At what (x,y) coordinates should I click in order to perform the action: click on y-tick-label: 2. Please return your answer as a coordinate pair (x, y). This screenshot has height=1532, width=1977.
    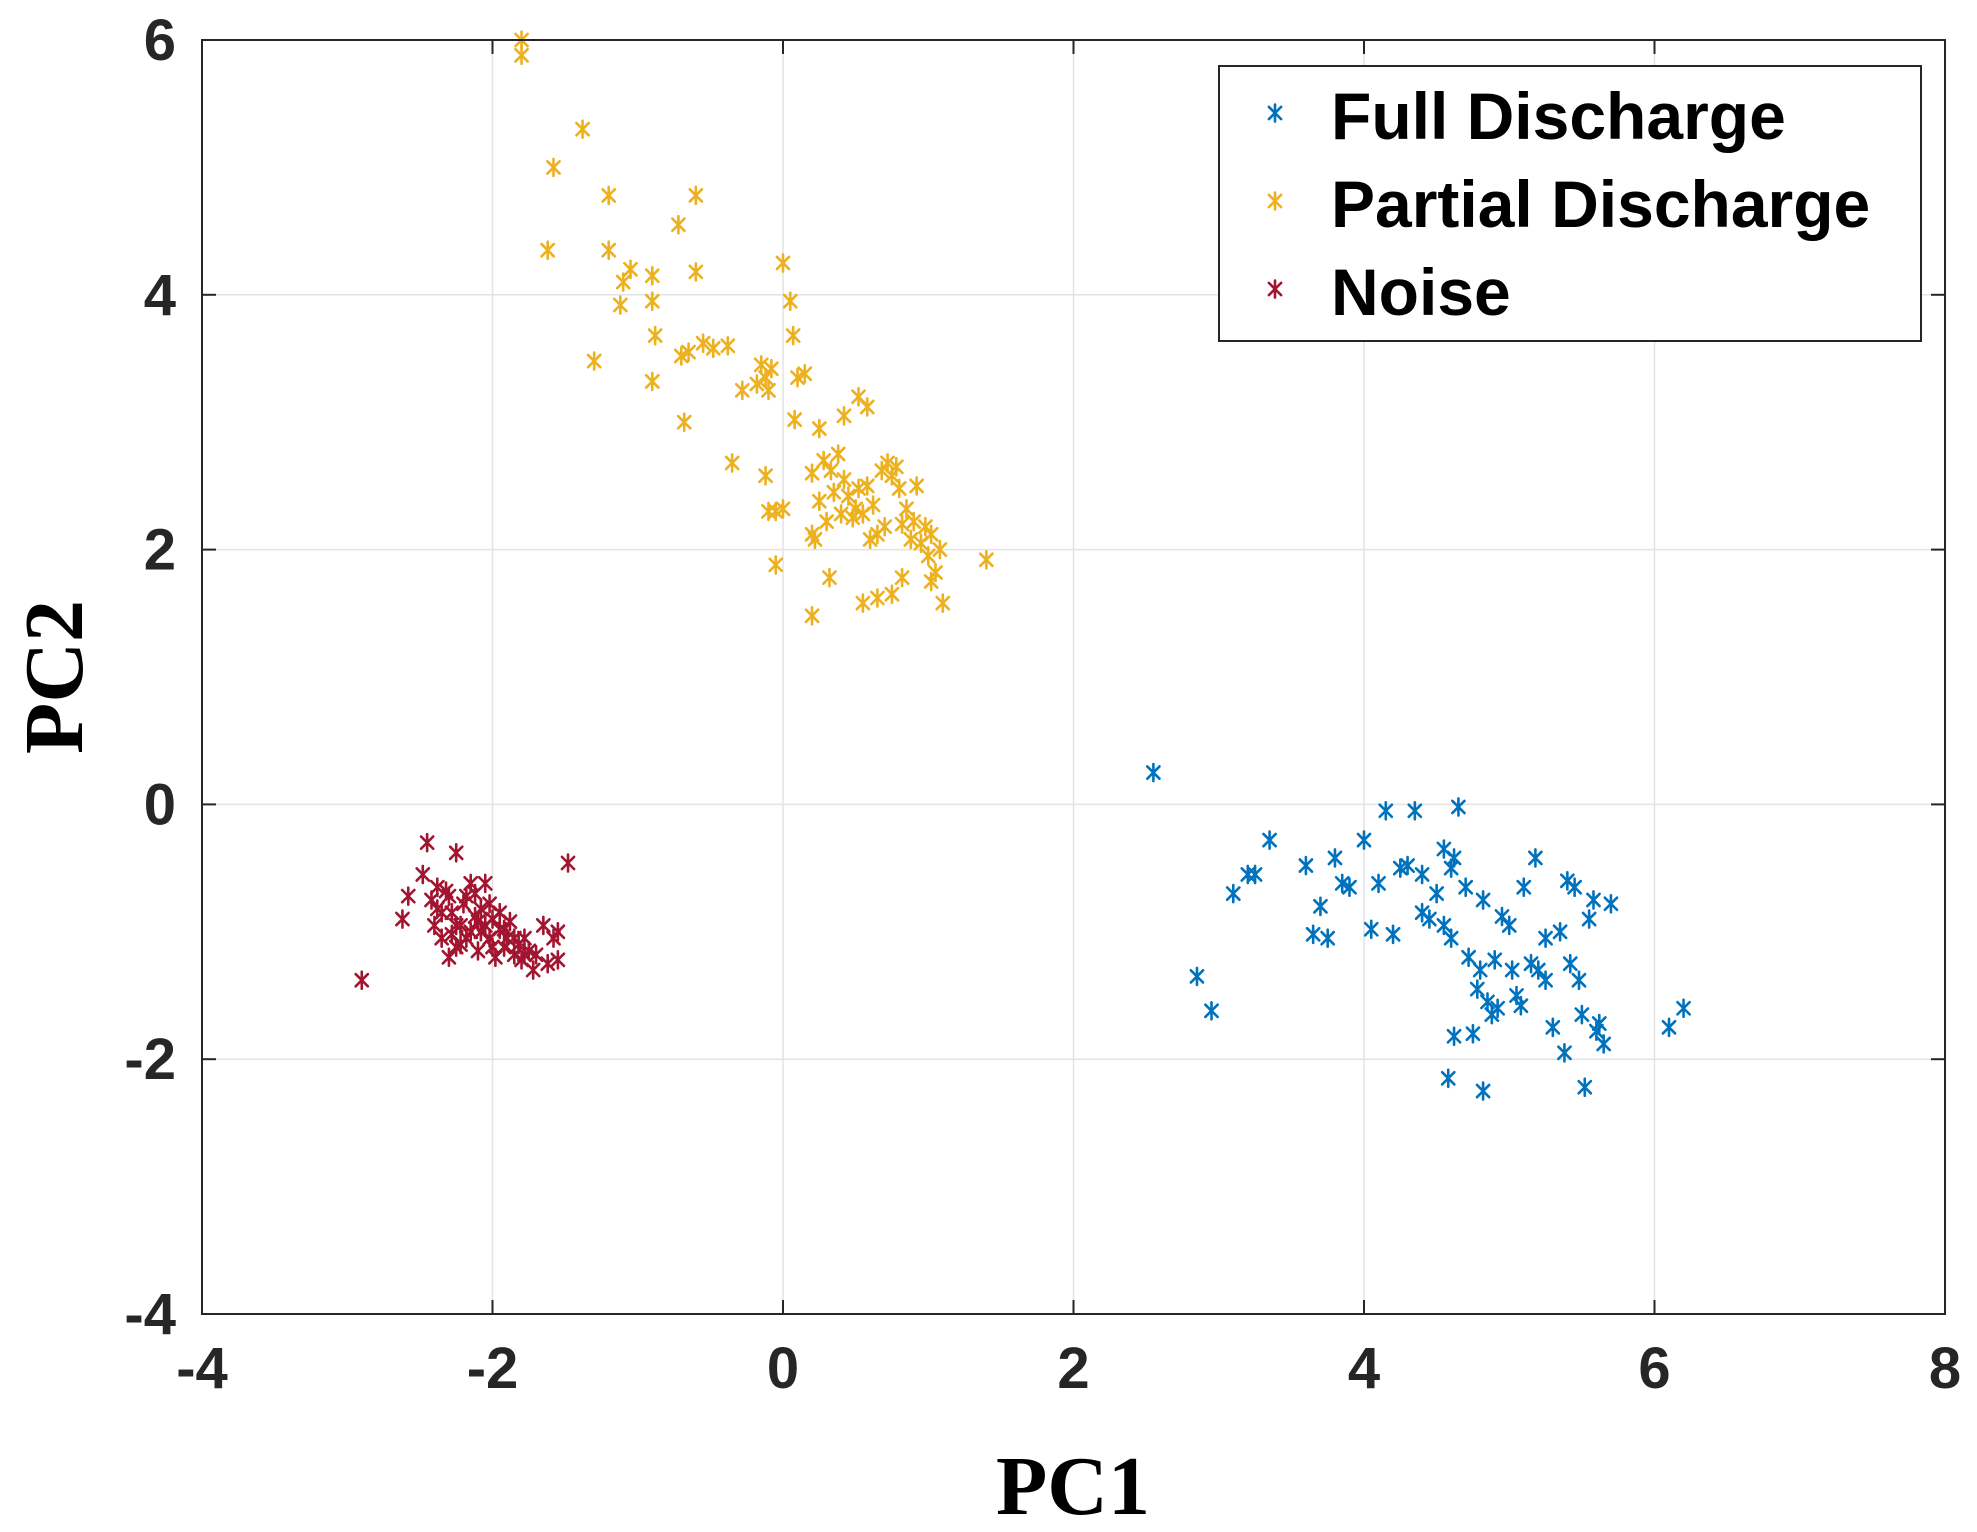
    Looking at the image, I should click on (160, 550).